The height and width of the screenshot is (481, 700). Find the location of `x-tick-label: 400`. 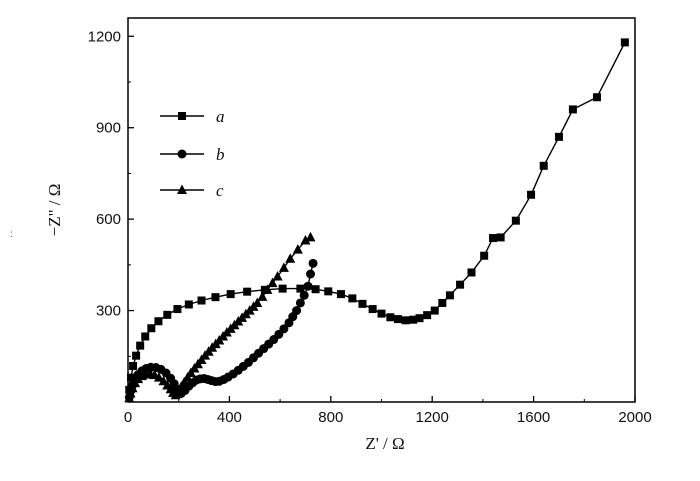

x-tick-label: 400 is located at coordinates (229, 417).